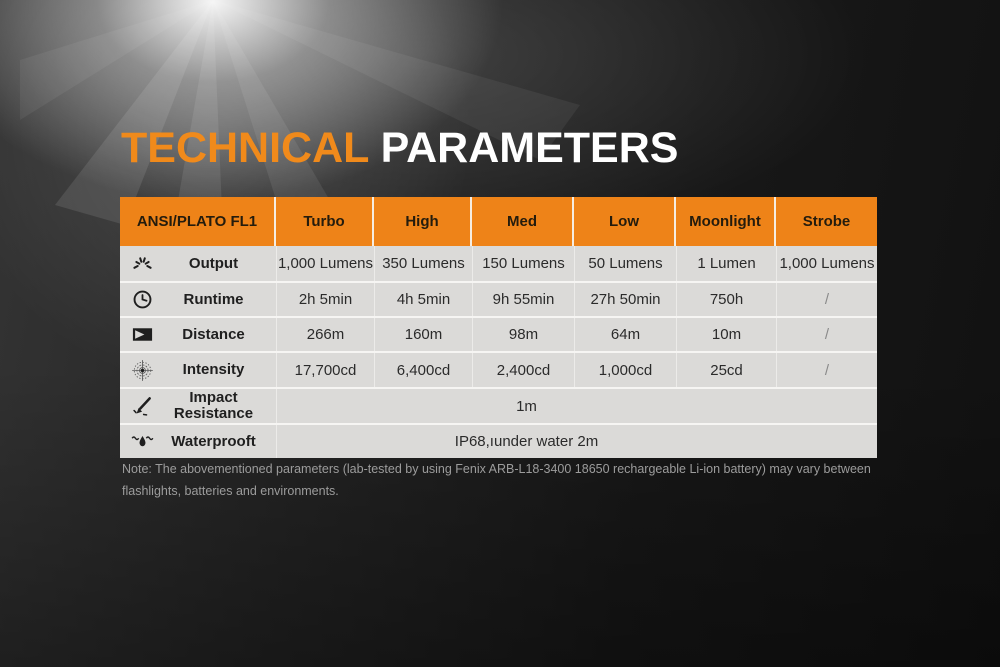 Image resolution: width=1000 pixels, height=667 pixels. Describe the element at coordinates (423, 221) in the screenshot. I see `header-cell-high: High` at that location.